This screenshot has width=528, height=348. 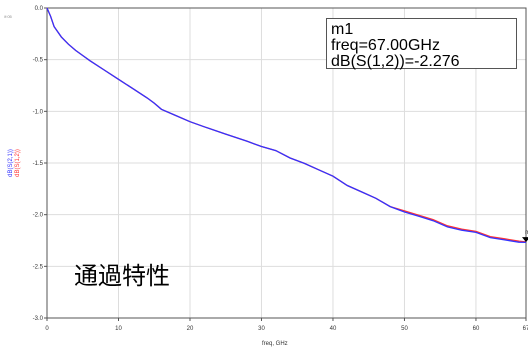 I want to click on x-tick-label: 50, so click(x=404, y=329).